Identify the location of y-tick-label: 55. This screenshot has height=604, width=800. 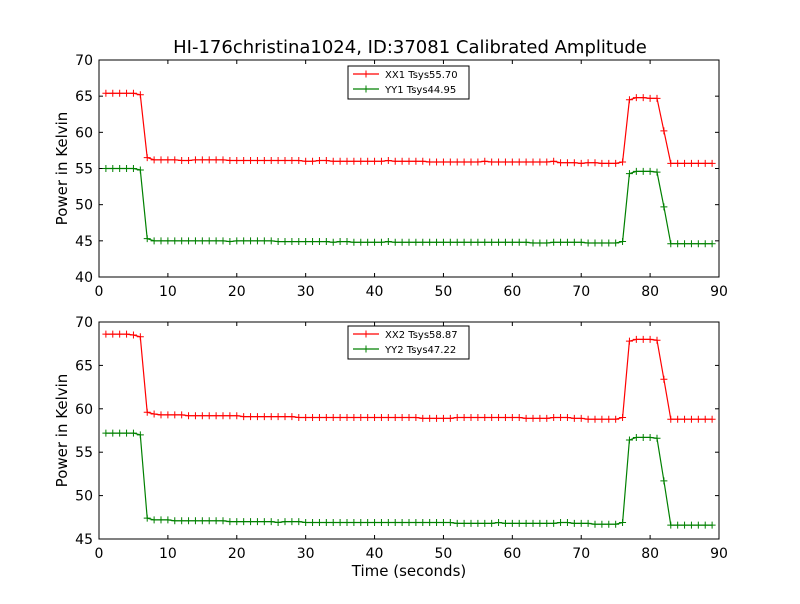
(84, 170).